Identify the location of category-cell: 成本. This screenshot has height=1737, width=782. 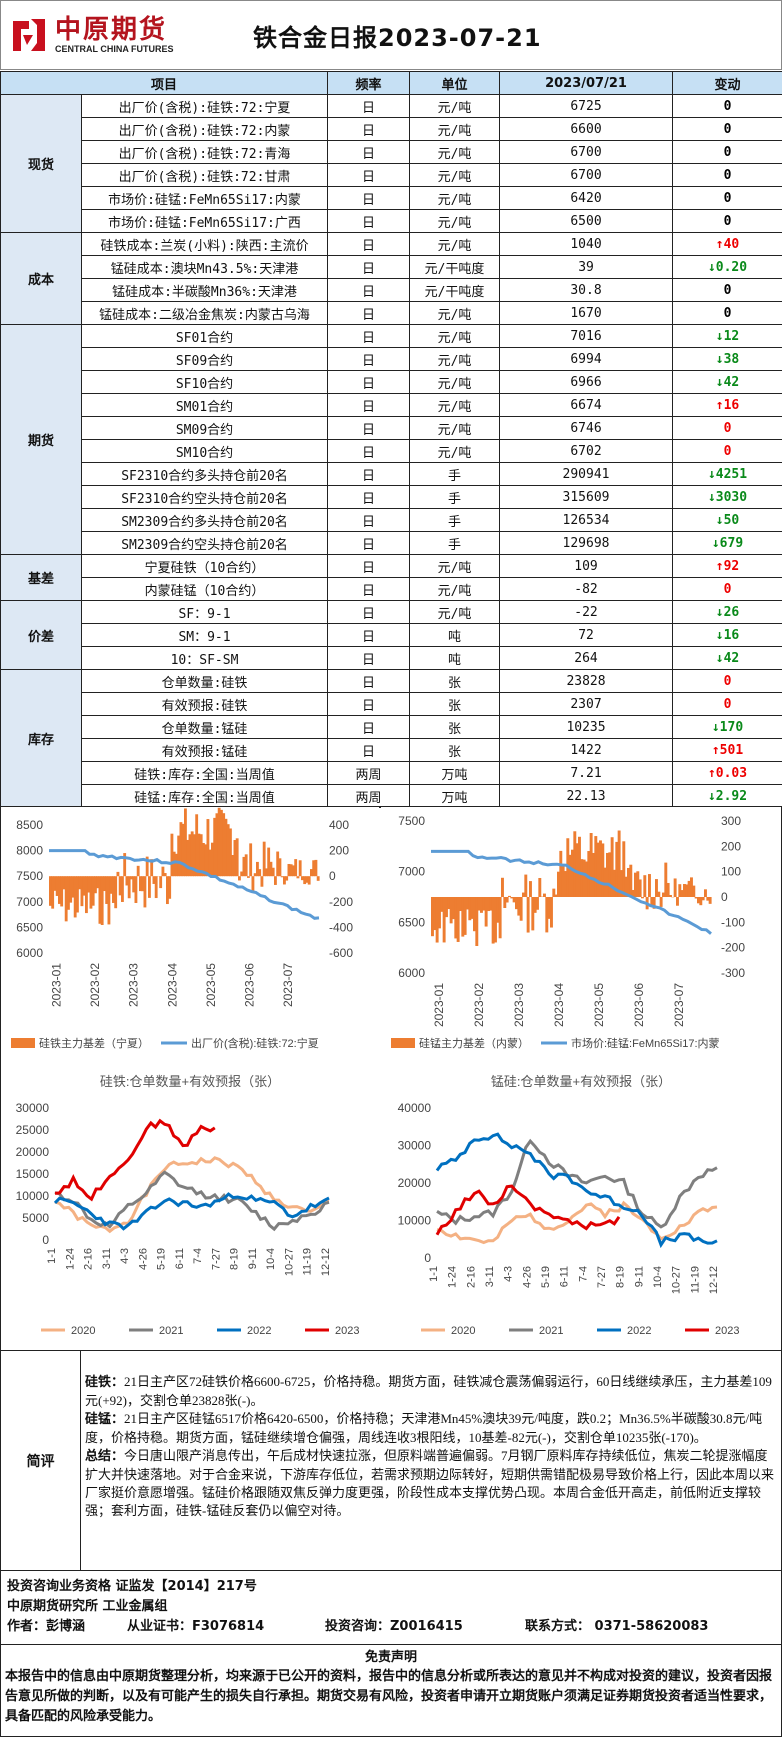
(41, 278).